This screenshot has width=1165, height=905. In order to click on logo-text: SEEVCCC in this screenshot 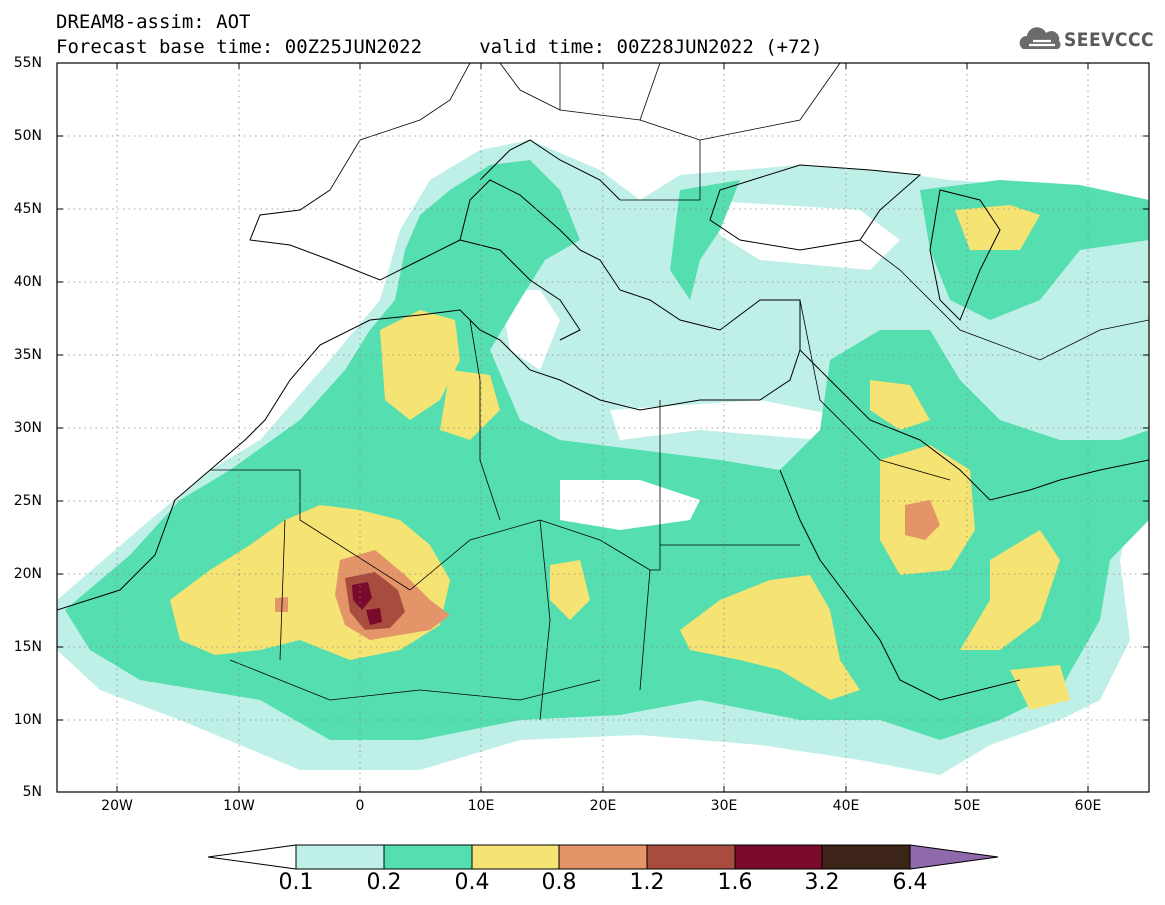, I will do `click(1109, 40)`.